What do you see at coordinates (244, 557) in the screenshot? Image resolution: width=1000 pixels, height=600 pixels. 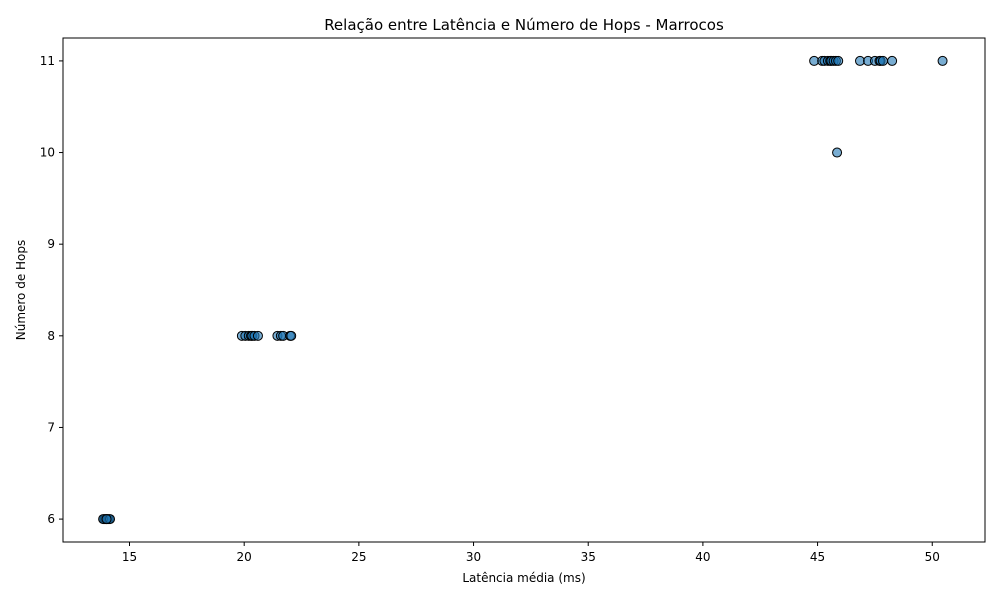 I see `x-tick-label: 20` at bounding box center [244, 557].